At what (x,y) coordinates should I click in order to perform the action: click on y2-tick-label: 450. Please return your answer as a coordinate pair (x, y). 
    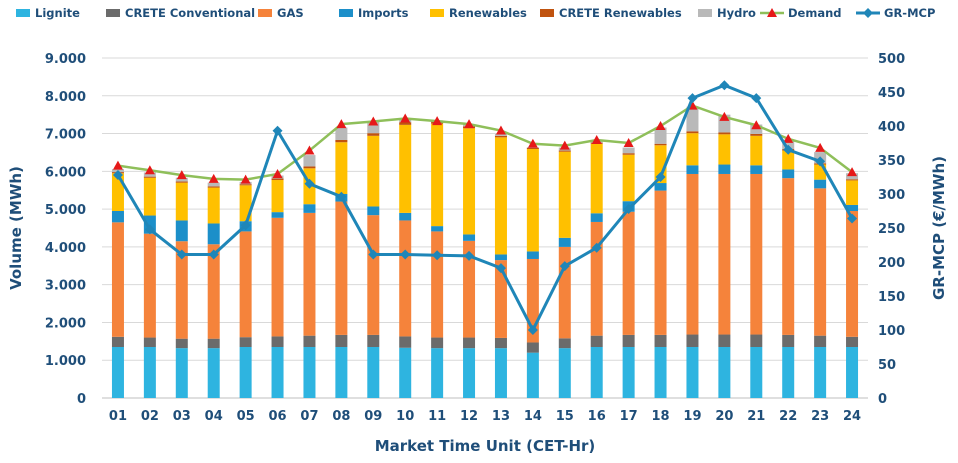
    Looking at the image, I should click on (891, 93).